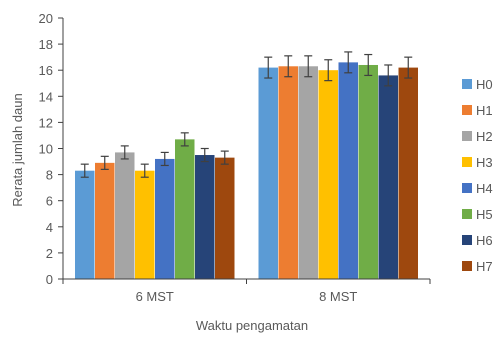 The width and height of the screenshot is (504, 337). Describe the element at coordinates (268, 173) in the screenshot. I see `bar-H0-8-MST` at that location.